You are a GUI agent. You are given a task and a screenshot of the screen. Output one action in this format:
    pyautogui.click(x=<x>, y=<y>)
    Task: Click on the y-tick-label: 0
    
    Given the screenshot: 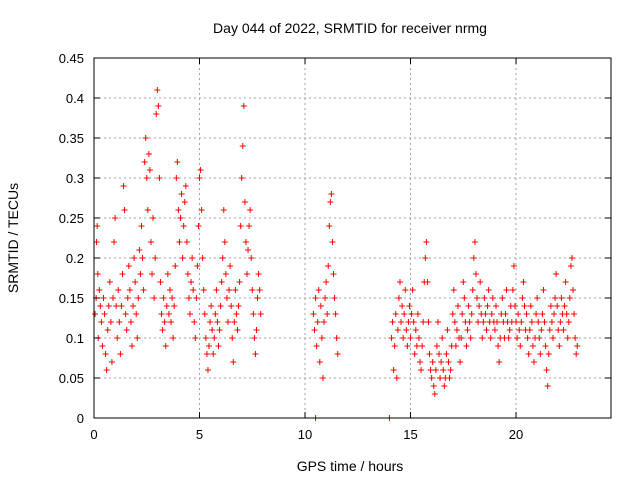 What is the action you would take?
    pyautogui.click(x=80, y=418)
    